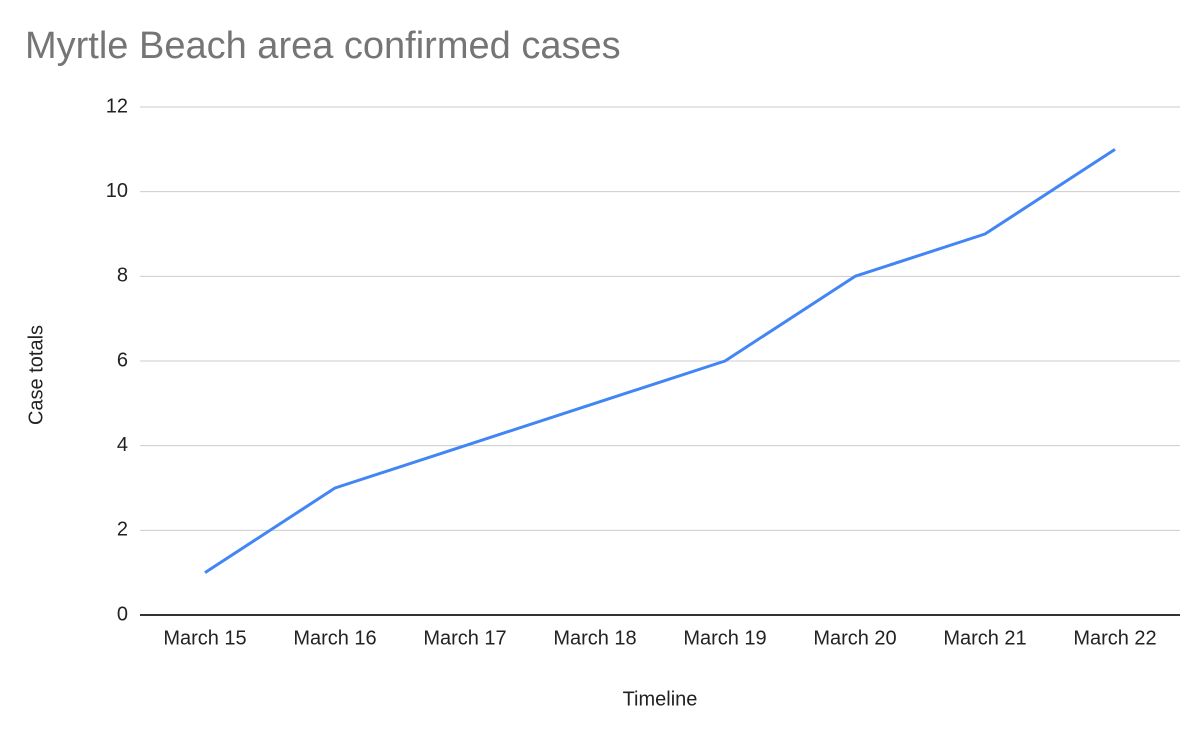 The height and width of the screenshot is (736, 1200). What do you see at coordinates (724, 638) in the screenshot?
I see `x-tick-label: March 19` at bounding box center [724, 638].